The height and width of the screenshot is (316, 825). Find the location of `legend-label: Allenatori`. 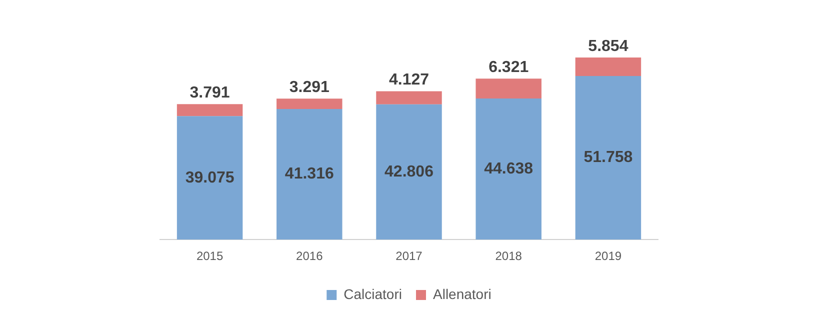

legend-label: Allenatori is located at coordinates (462, 294).